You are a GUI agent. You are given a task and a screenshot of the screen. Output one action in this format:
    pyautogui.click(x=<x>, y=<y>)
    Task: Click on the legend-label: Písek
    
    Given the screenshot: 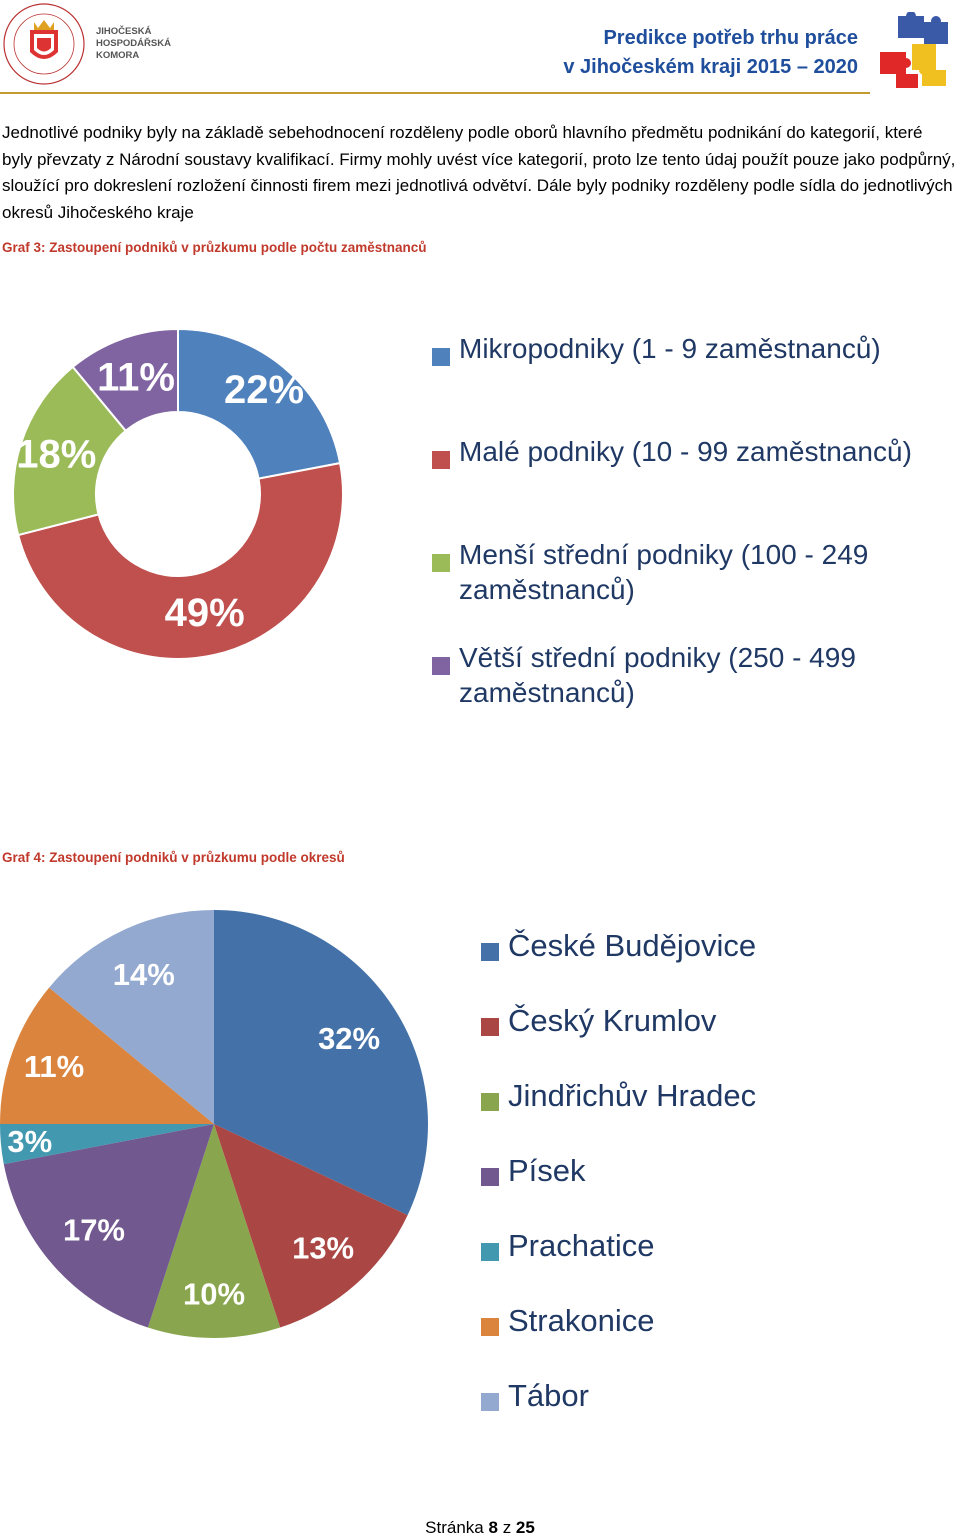 What is the action you would take?
    pyautogui.click(x=547, y=1170)
    